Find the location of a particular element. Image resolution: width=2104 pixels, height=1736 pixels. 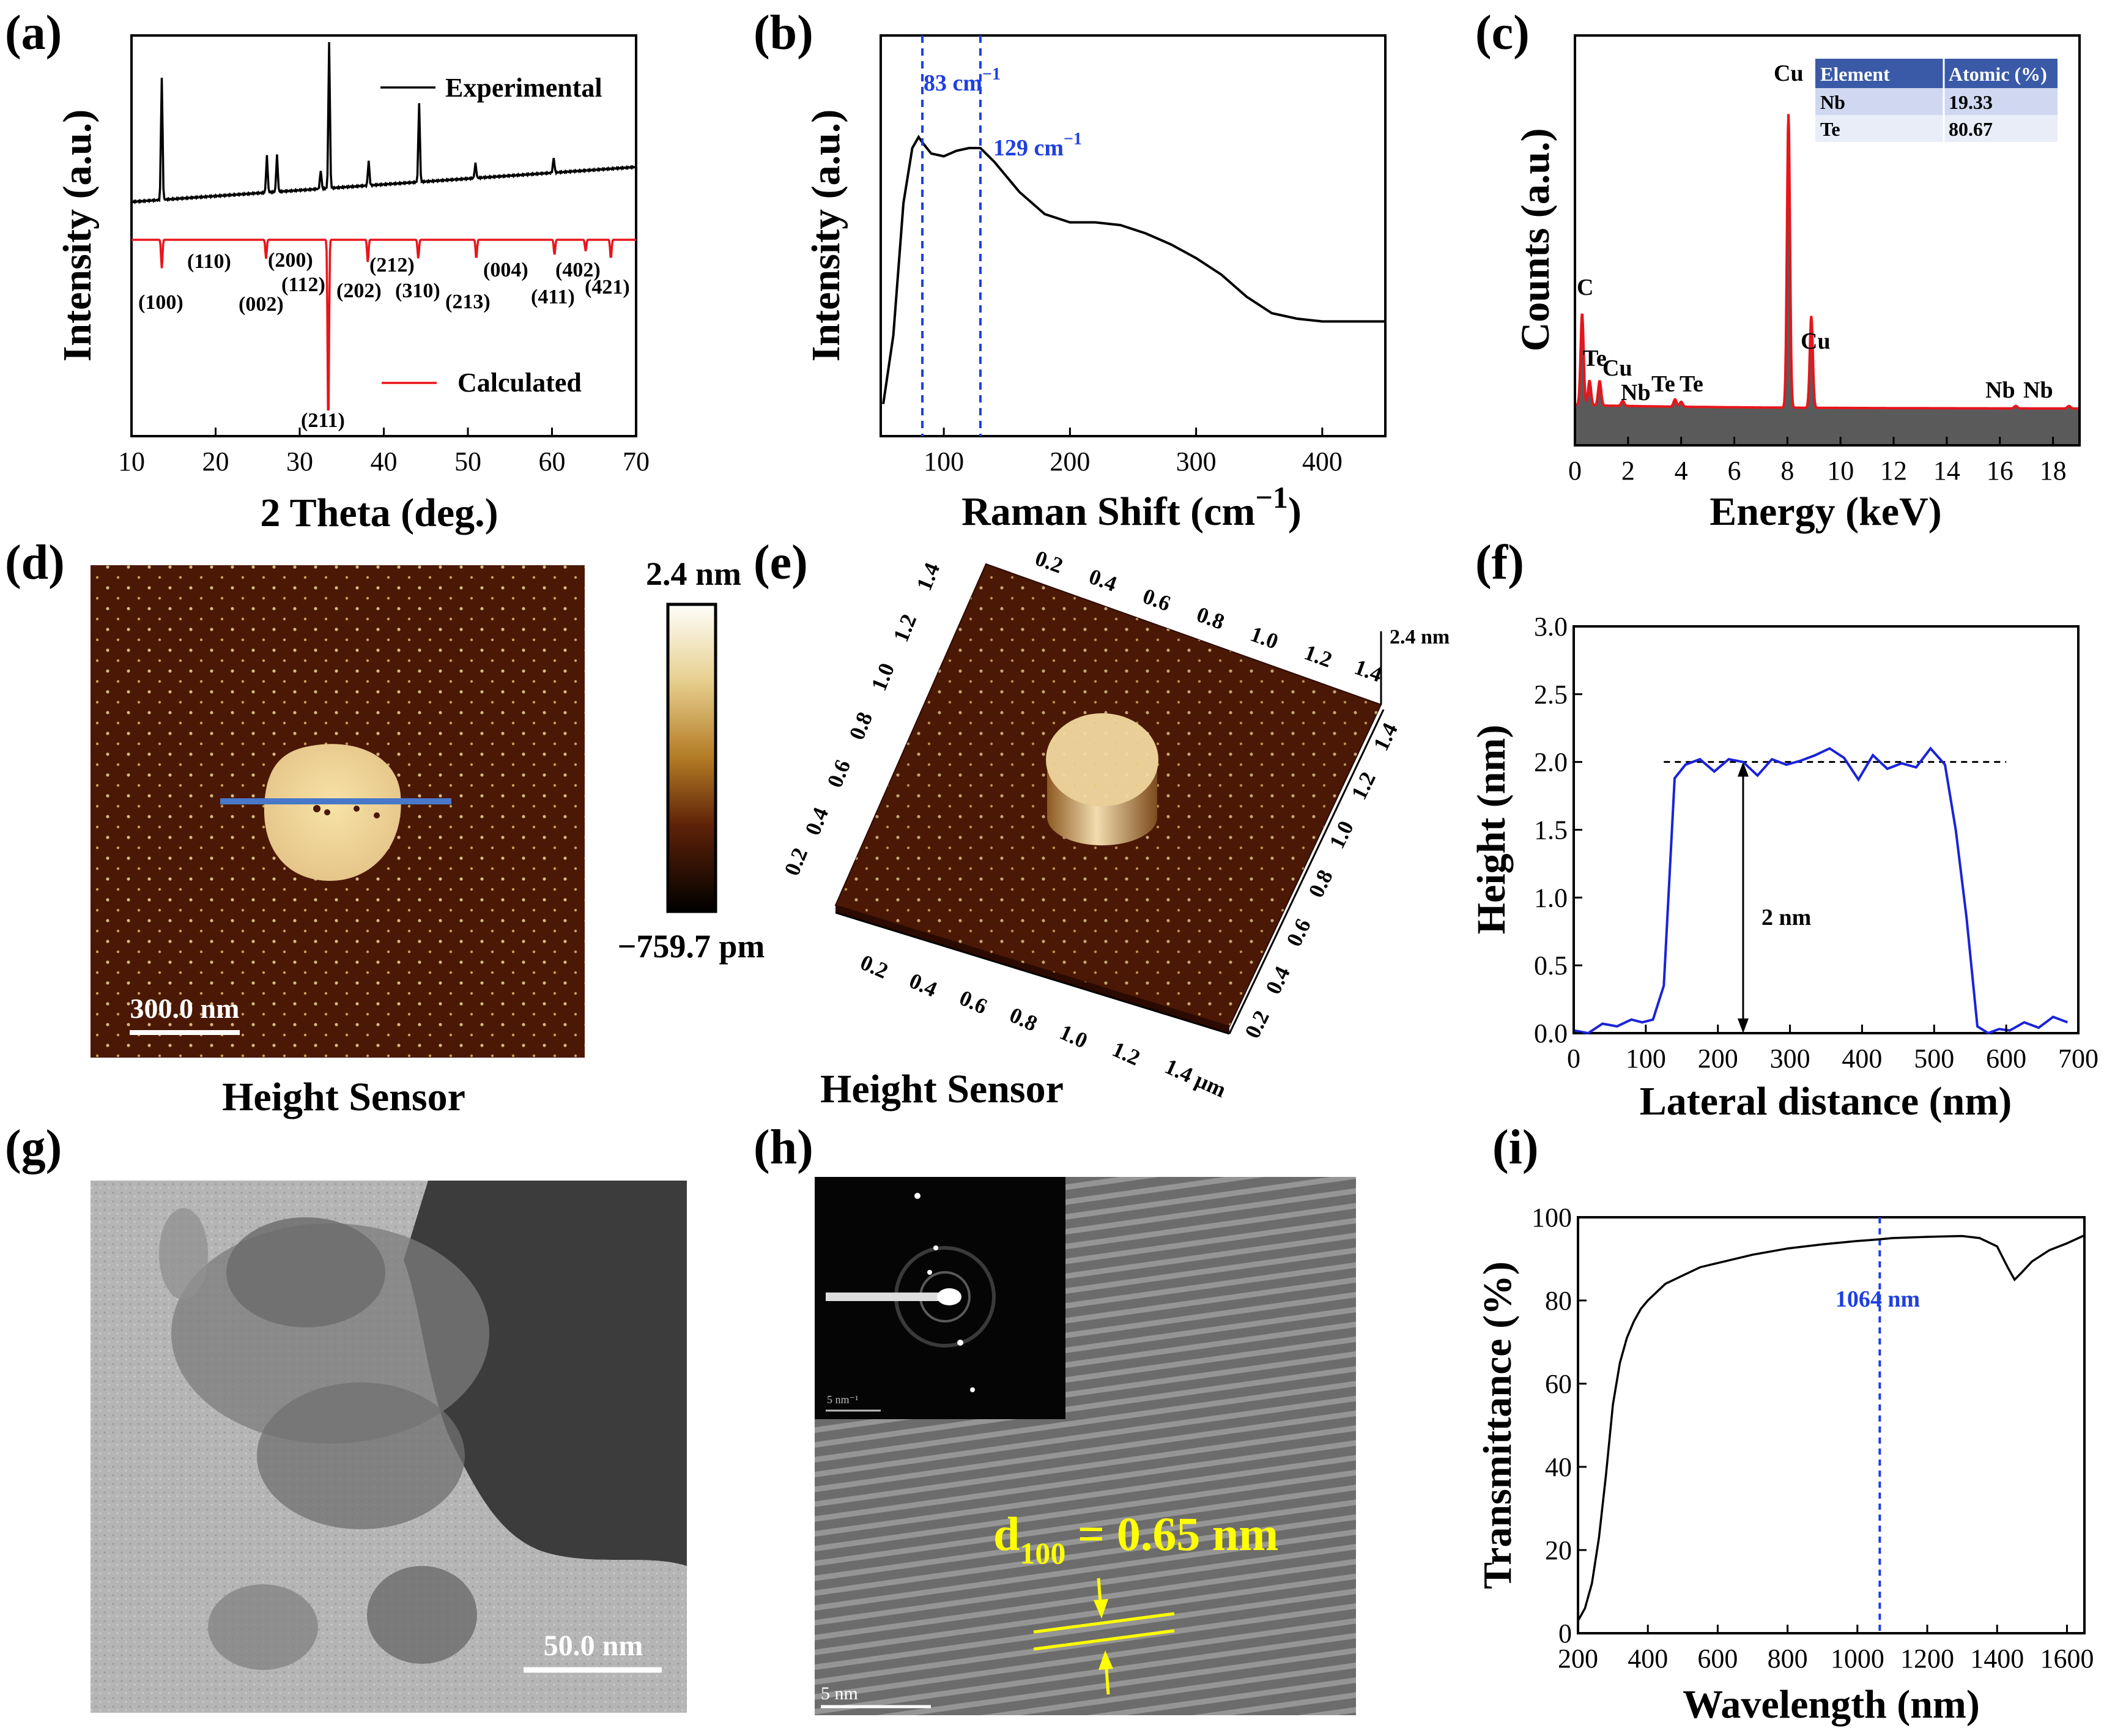

panel-label-b: (b) is located at coordinates (783, 33).